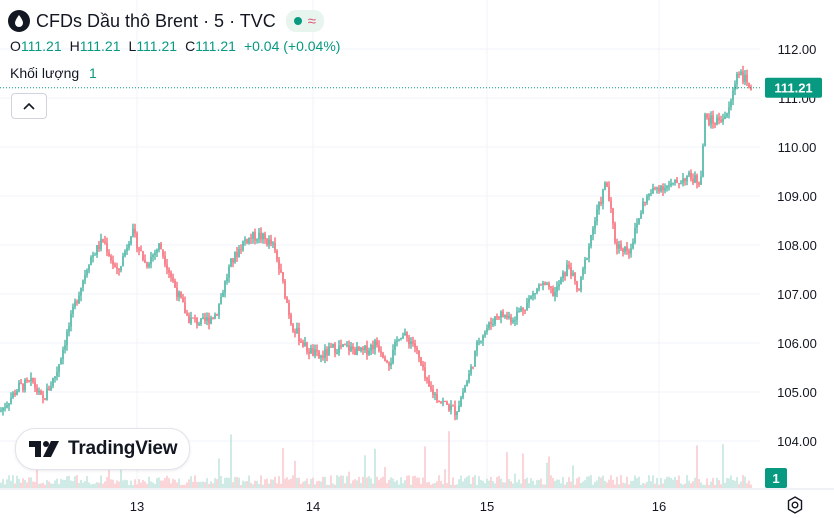 The width and height of the screenshot is (834, 518). I want to click on market-status-pill: ≈, so click(304, 21).